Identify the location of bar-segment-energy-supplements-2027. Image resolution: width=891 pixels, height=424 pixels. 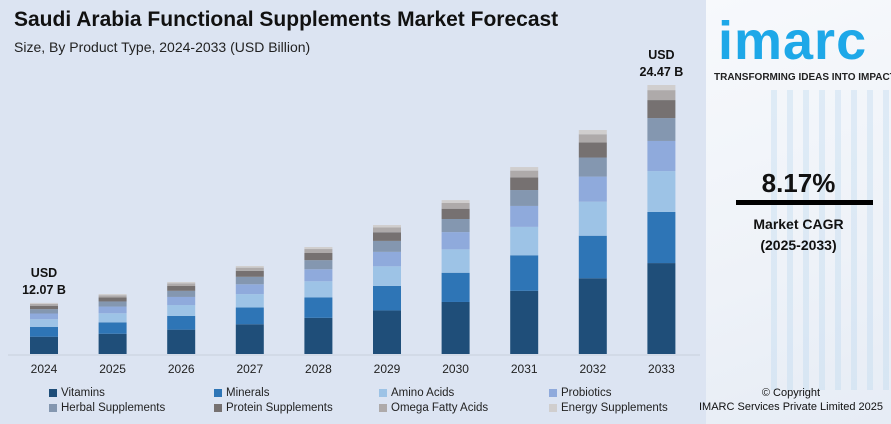
(249, 266).